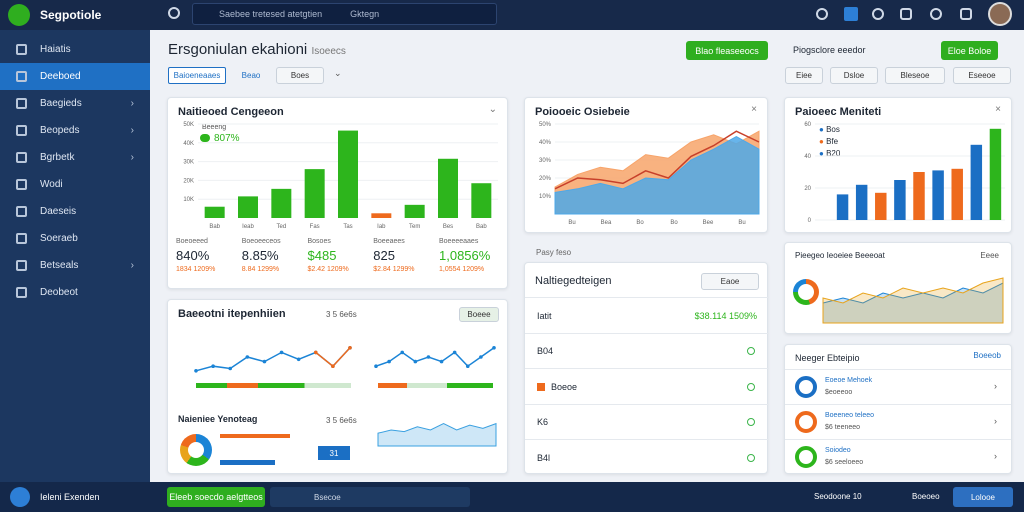 The image size is (1024, 512). Describe the element at coordinates (987, 355) in the screenshot. I see `link-button: Boeeob` at that location.